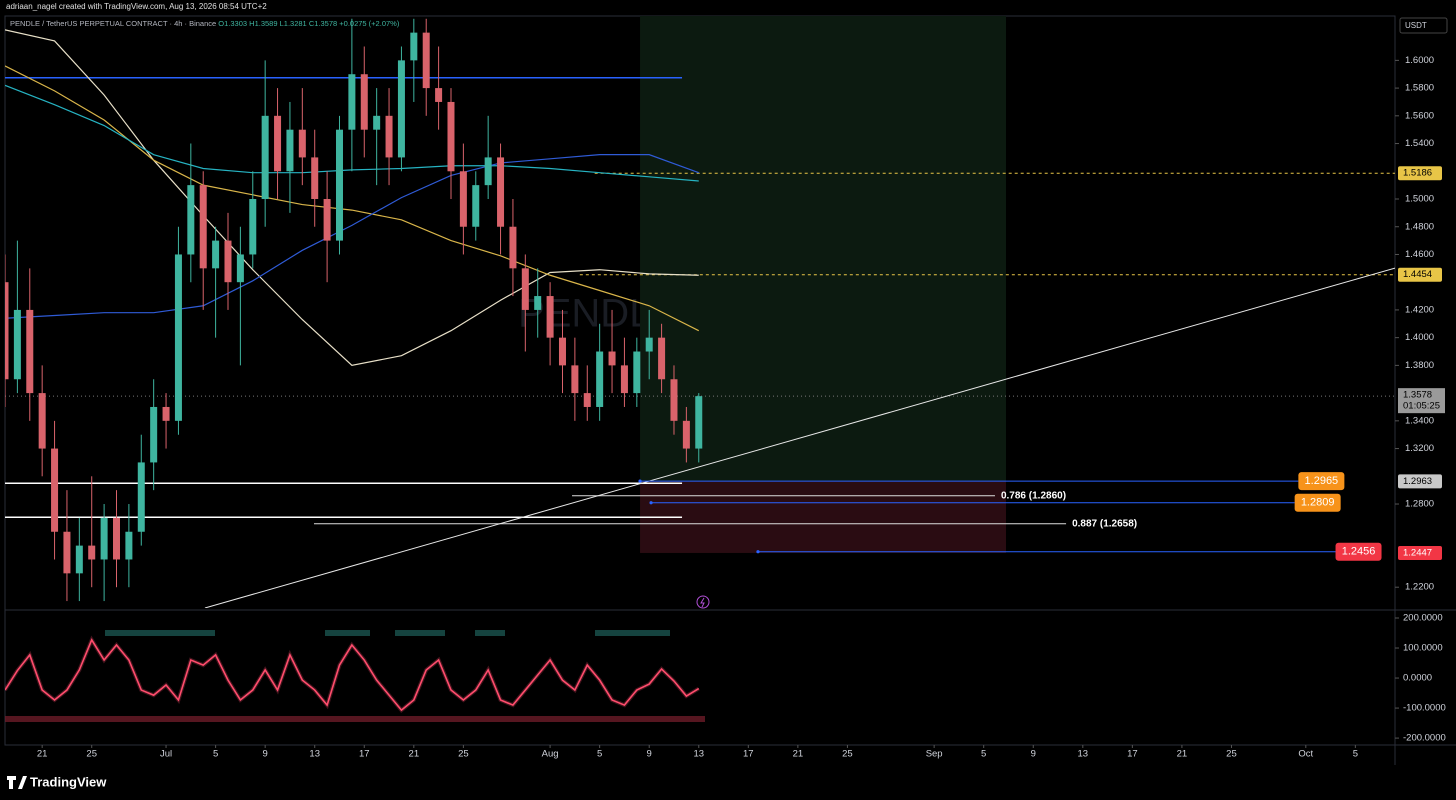 This screenshot has width=1456, height=800. I want to click on x-tick-label: Oct, so click(1305, 754).